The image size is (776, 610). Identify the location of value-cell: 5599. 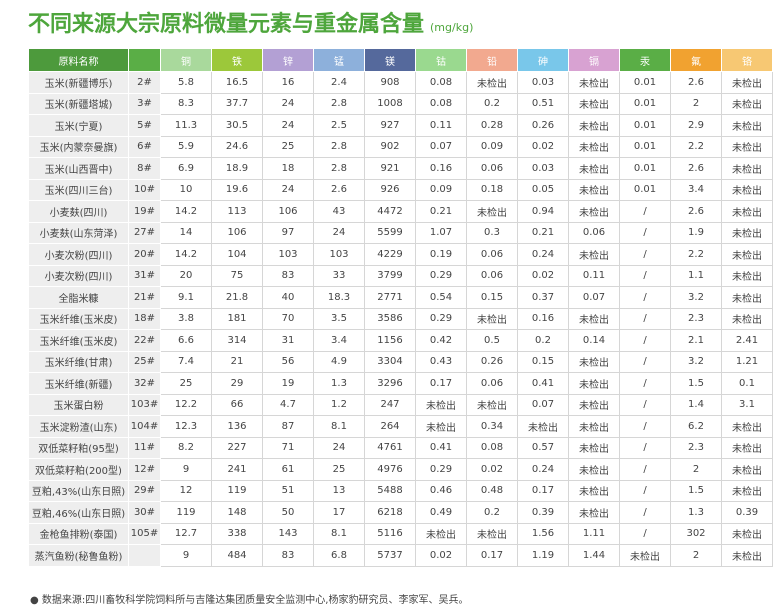
(390, 232).